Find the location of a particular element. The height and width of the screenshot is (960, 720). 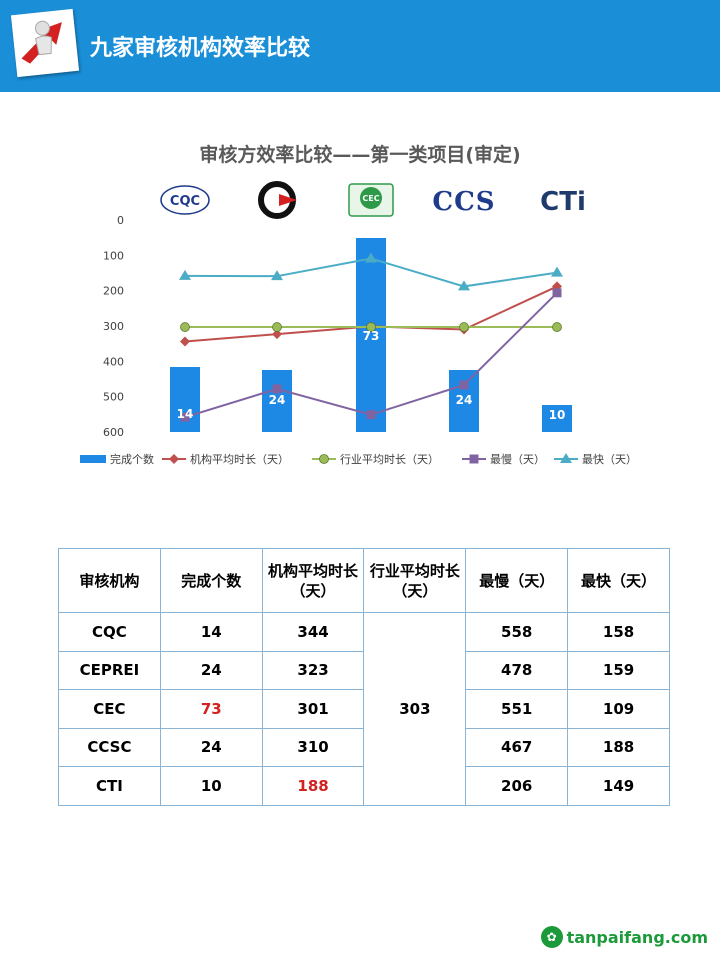

bar-cec is located at coordinates (371, 335).